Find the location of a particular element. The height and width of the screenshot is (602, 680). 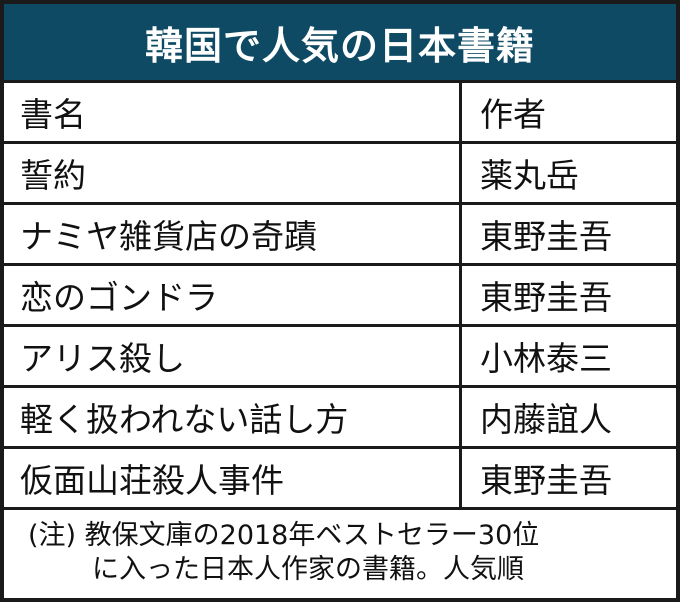

book-title-cell: ナミヤ雑貨店の奇蹟 is located at coordinates (233, 234).